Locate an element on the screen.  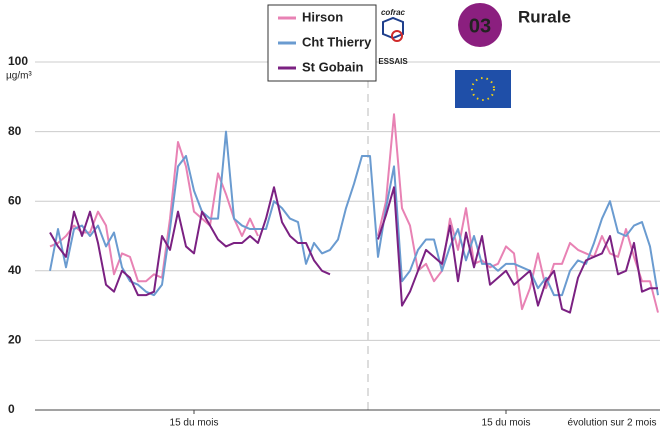
eu-stars is located at coordinates (483, 89).